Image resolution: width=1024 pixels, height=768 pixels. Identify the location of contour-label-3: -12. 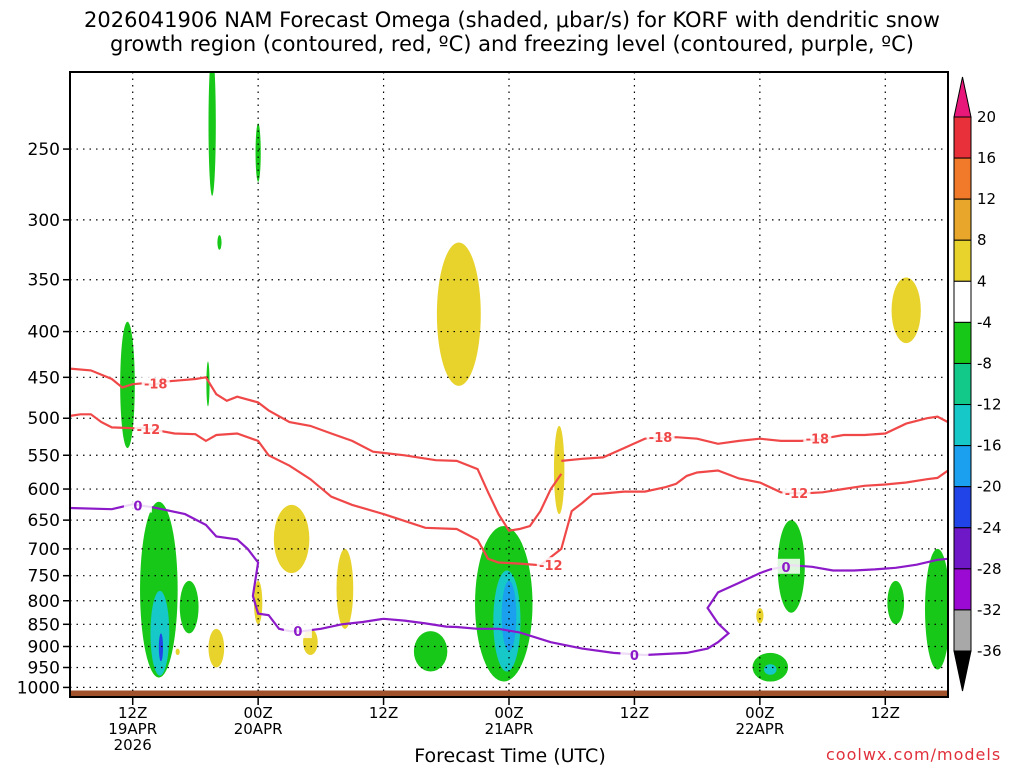
(149, 430).